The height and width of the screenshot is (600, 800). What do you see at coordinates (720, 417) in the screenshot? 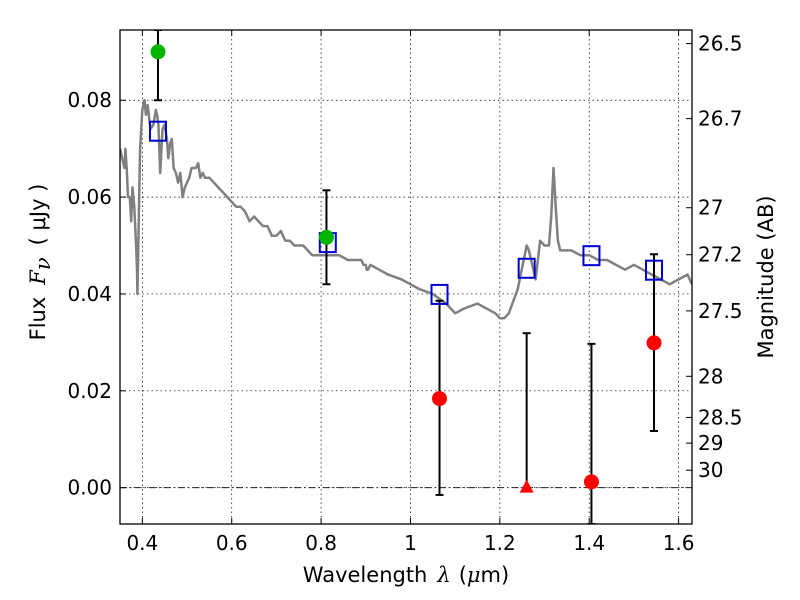
I see `magnitude-tick-label: 28.5` at bounding box center [720, 417].